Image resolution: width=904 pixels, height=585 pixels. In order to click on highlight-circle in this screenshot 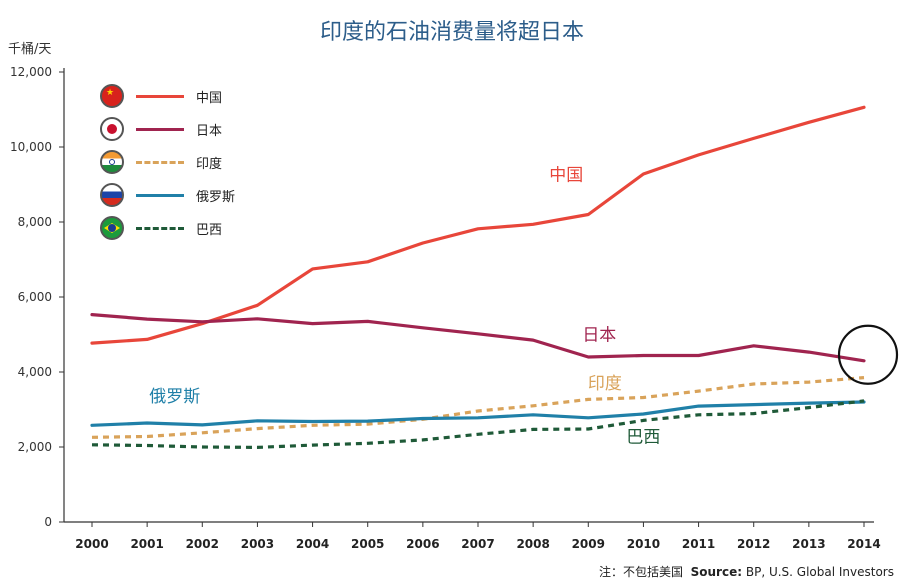, I will do `click(868, 354)`.